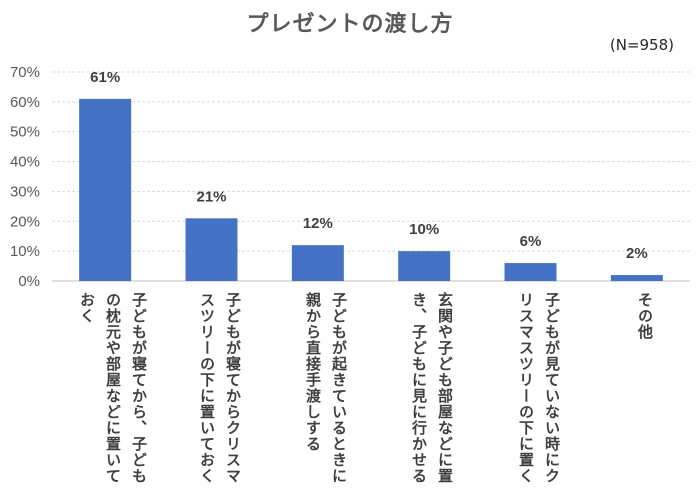 Image resolution: width=700 pixels, height=492 pixels. What do you see at coordinates (539, 388) in the screenshot?
I see `category-label: 子どもが見ていない時にクリスマスツリーの下に置く` at bounding box center [539, 388].